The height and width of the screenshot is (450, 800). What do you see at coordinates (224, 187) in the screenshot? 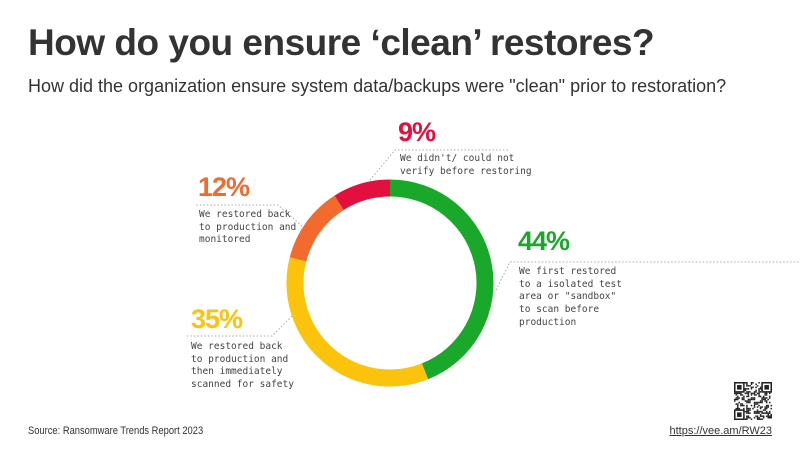
I see `slice-label-12: 12%` at bounding box center [224, 187].